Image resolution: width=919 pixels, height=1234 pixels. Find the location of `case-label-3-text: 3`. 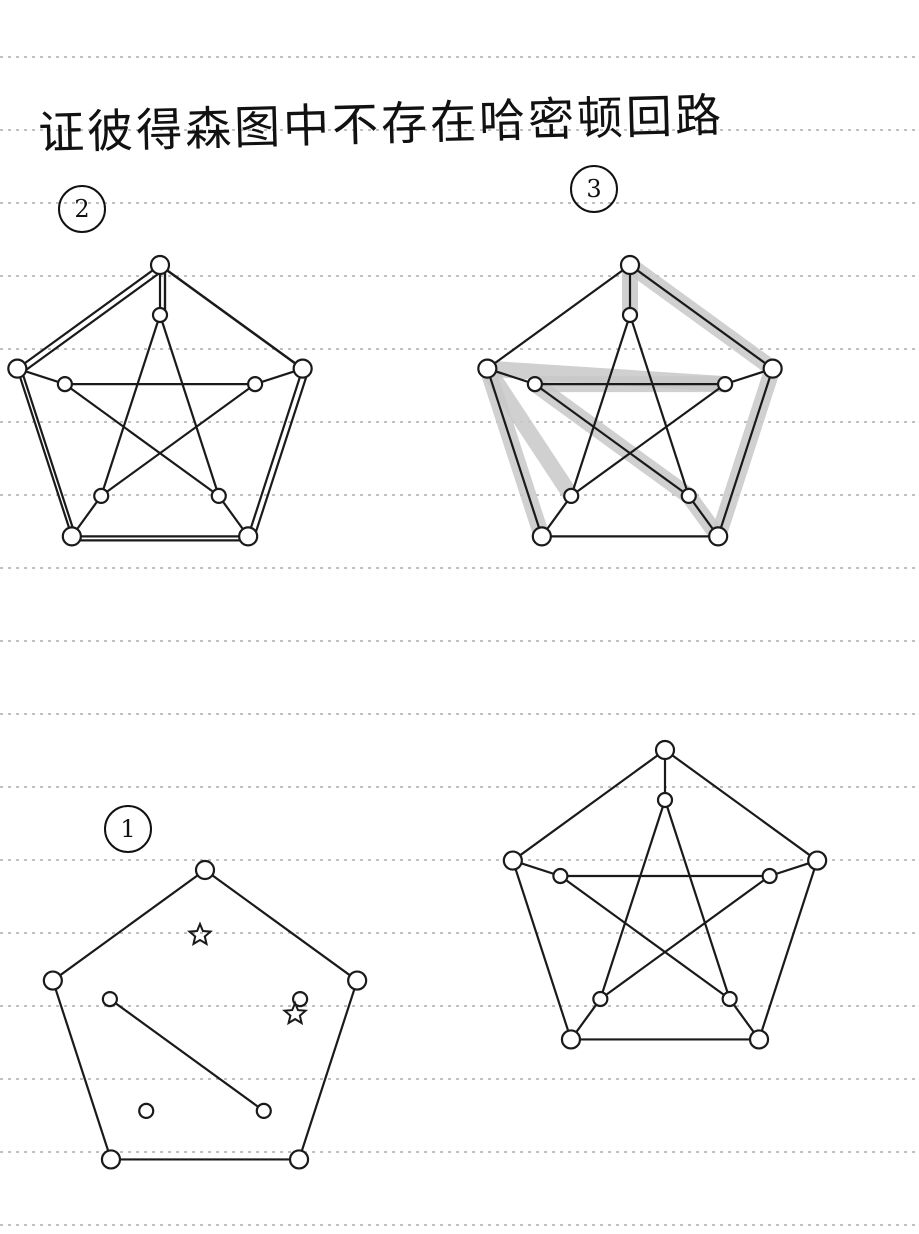

case-label-3-text: 3 is located at coordinates (594, 189).